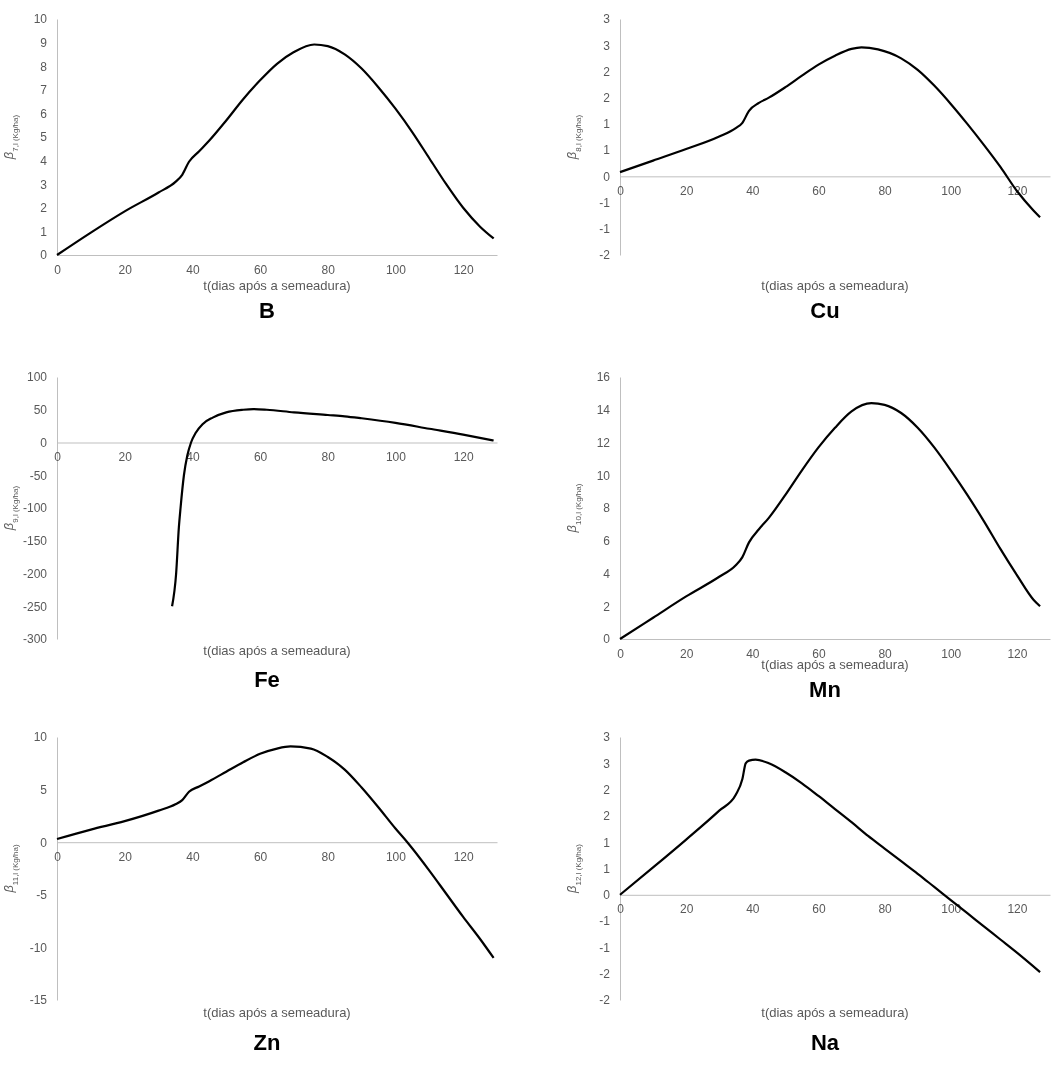  What do you see at coordinates (38, 475) in the screenshot?
I see `y-tick-label: -50` at bounding box center [38, 475].